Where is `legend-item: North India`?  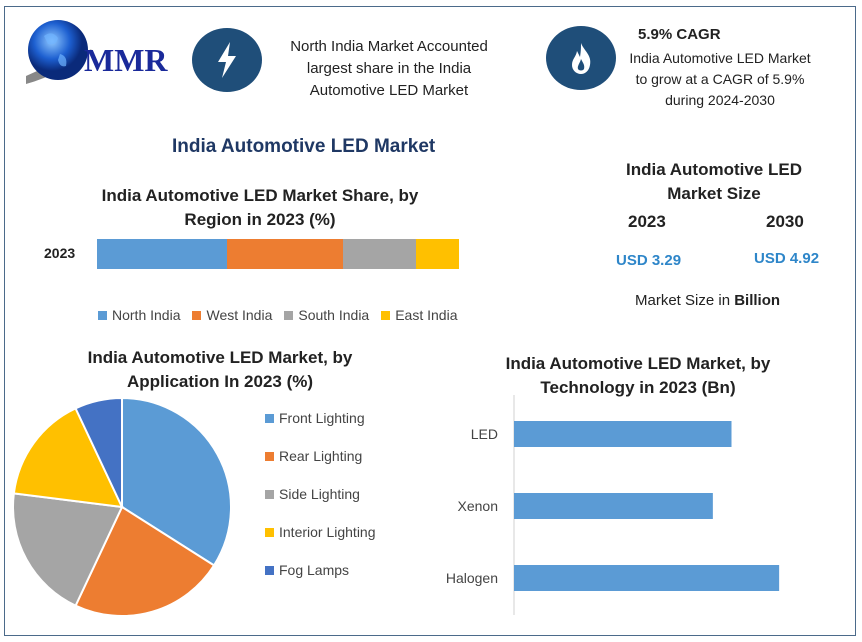
legend-item: North India is located at coordinates (139, 315).